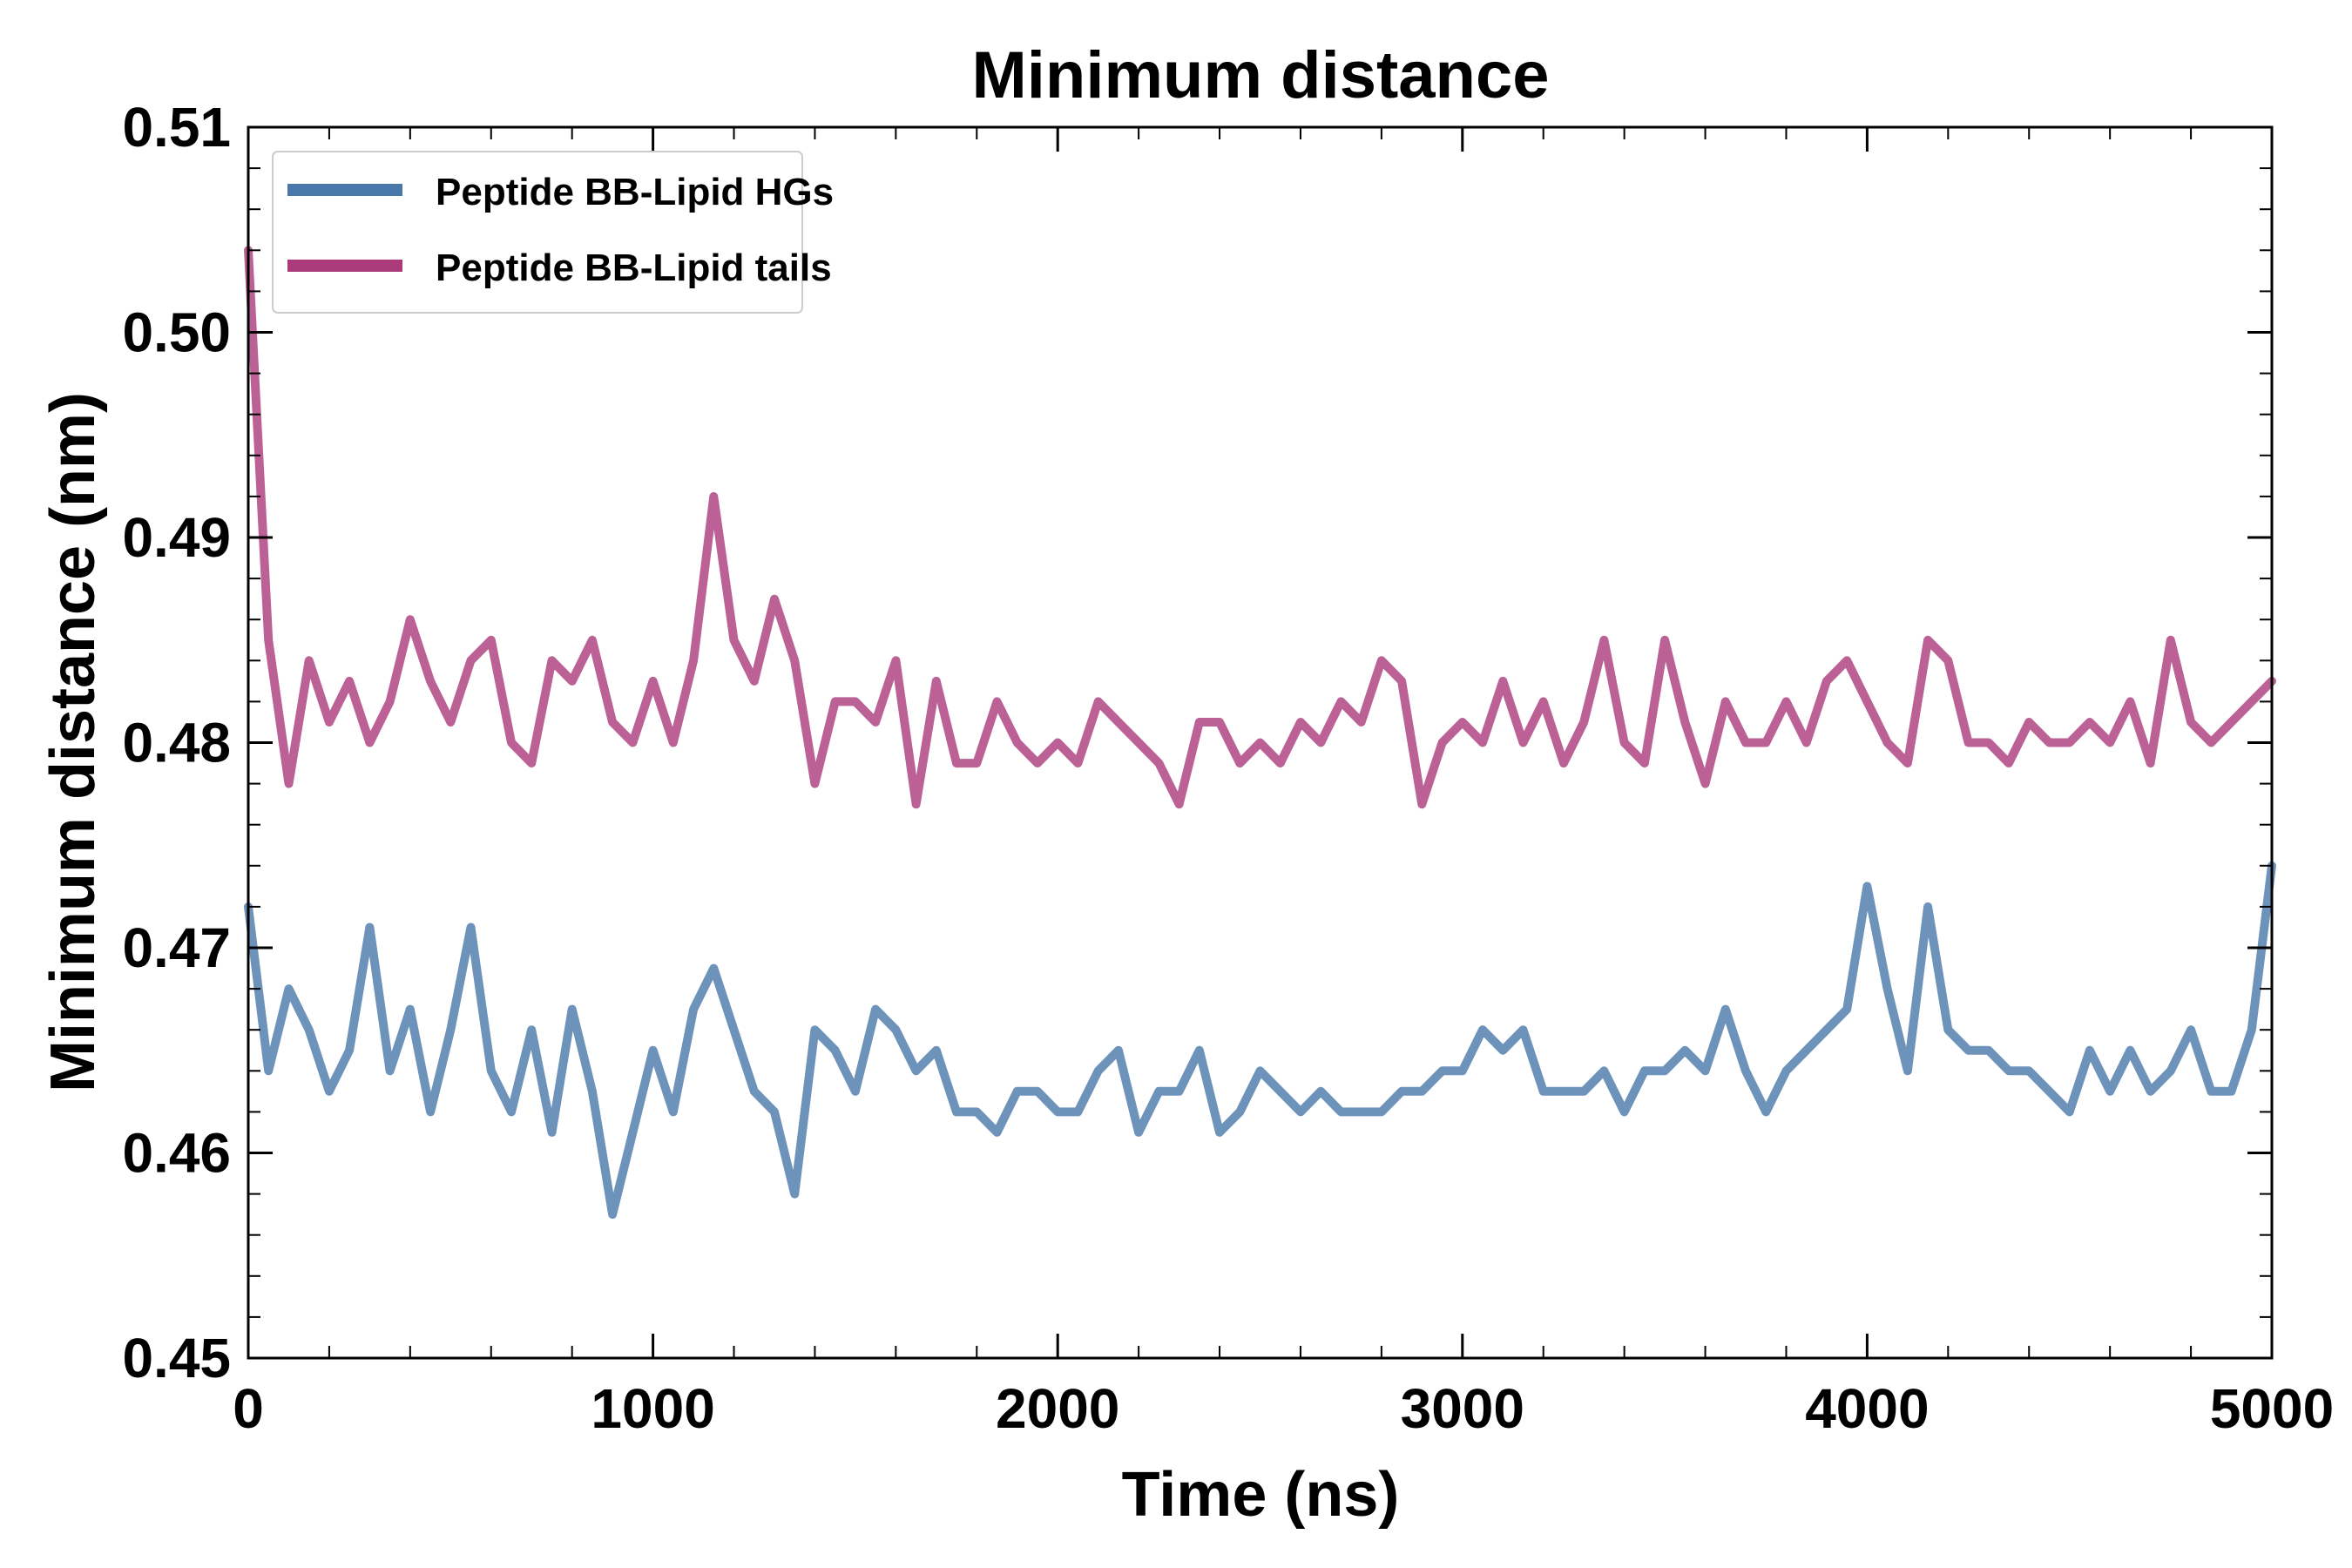 The width and height of the screenshot is (2352, 1568). I want to click on y-tick-label: 0.51, so click(177, 127).